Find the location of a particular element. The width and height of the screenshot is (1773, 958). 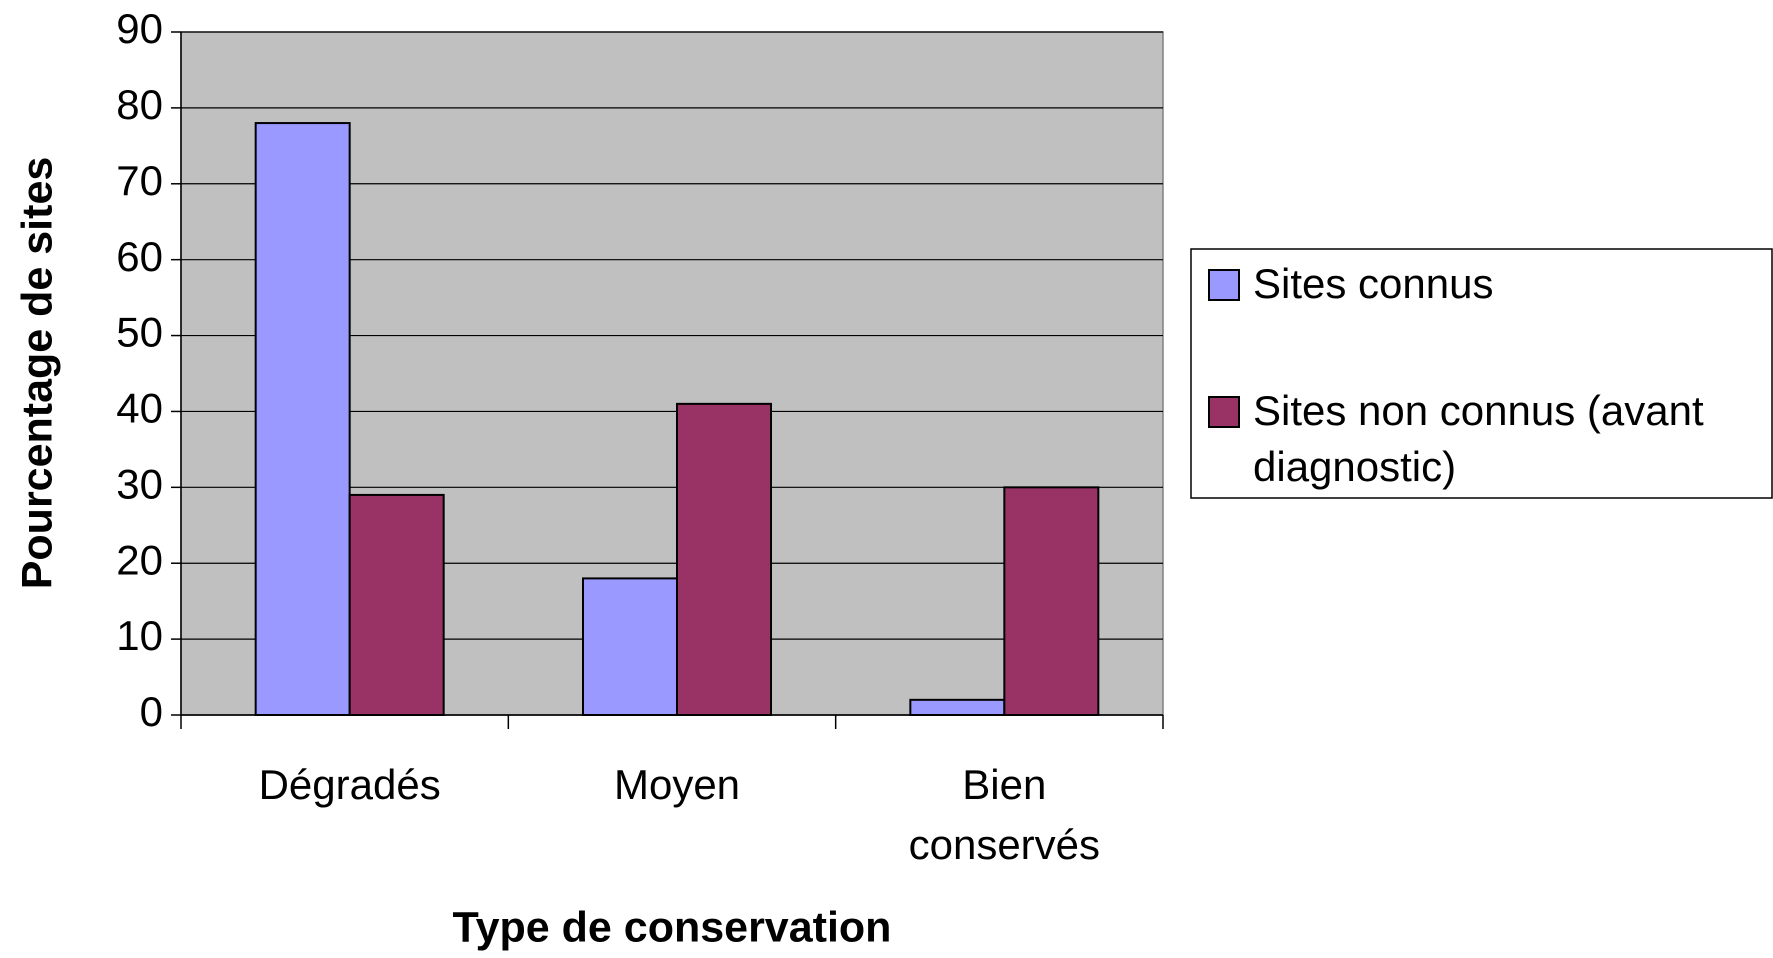

y-tick-label: 0 is located at coordinates (151, 711).